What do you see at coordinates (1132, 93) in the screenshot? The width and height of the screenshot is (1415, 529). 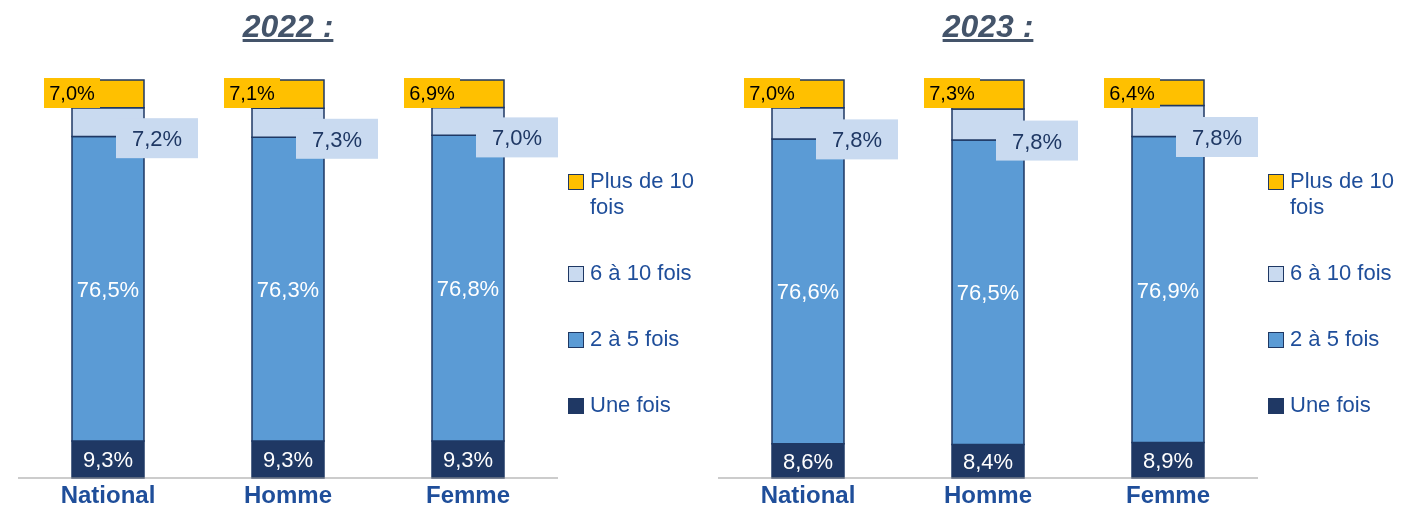 I see `data-label: 6,4%` at bounding box center [1132, 93].